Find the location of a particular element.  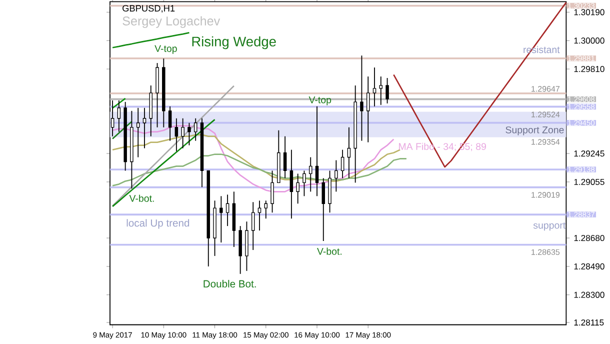

annotation: 1.29019 is located at coordinates (546, 195).